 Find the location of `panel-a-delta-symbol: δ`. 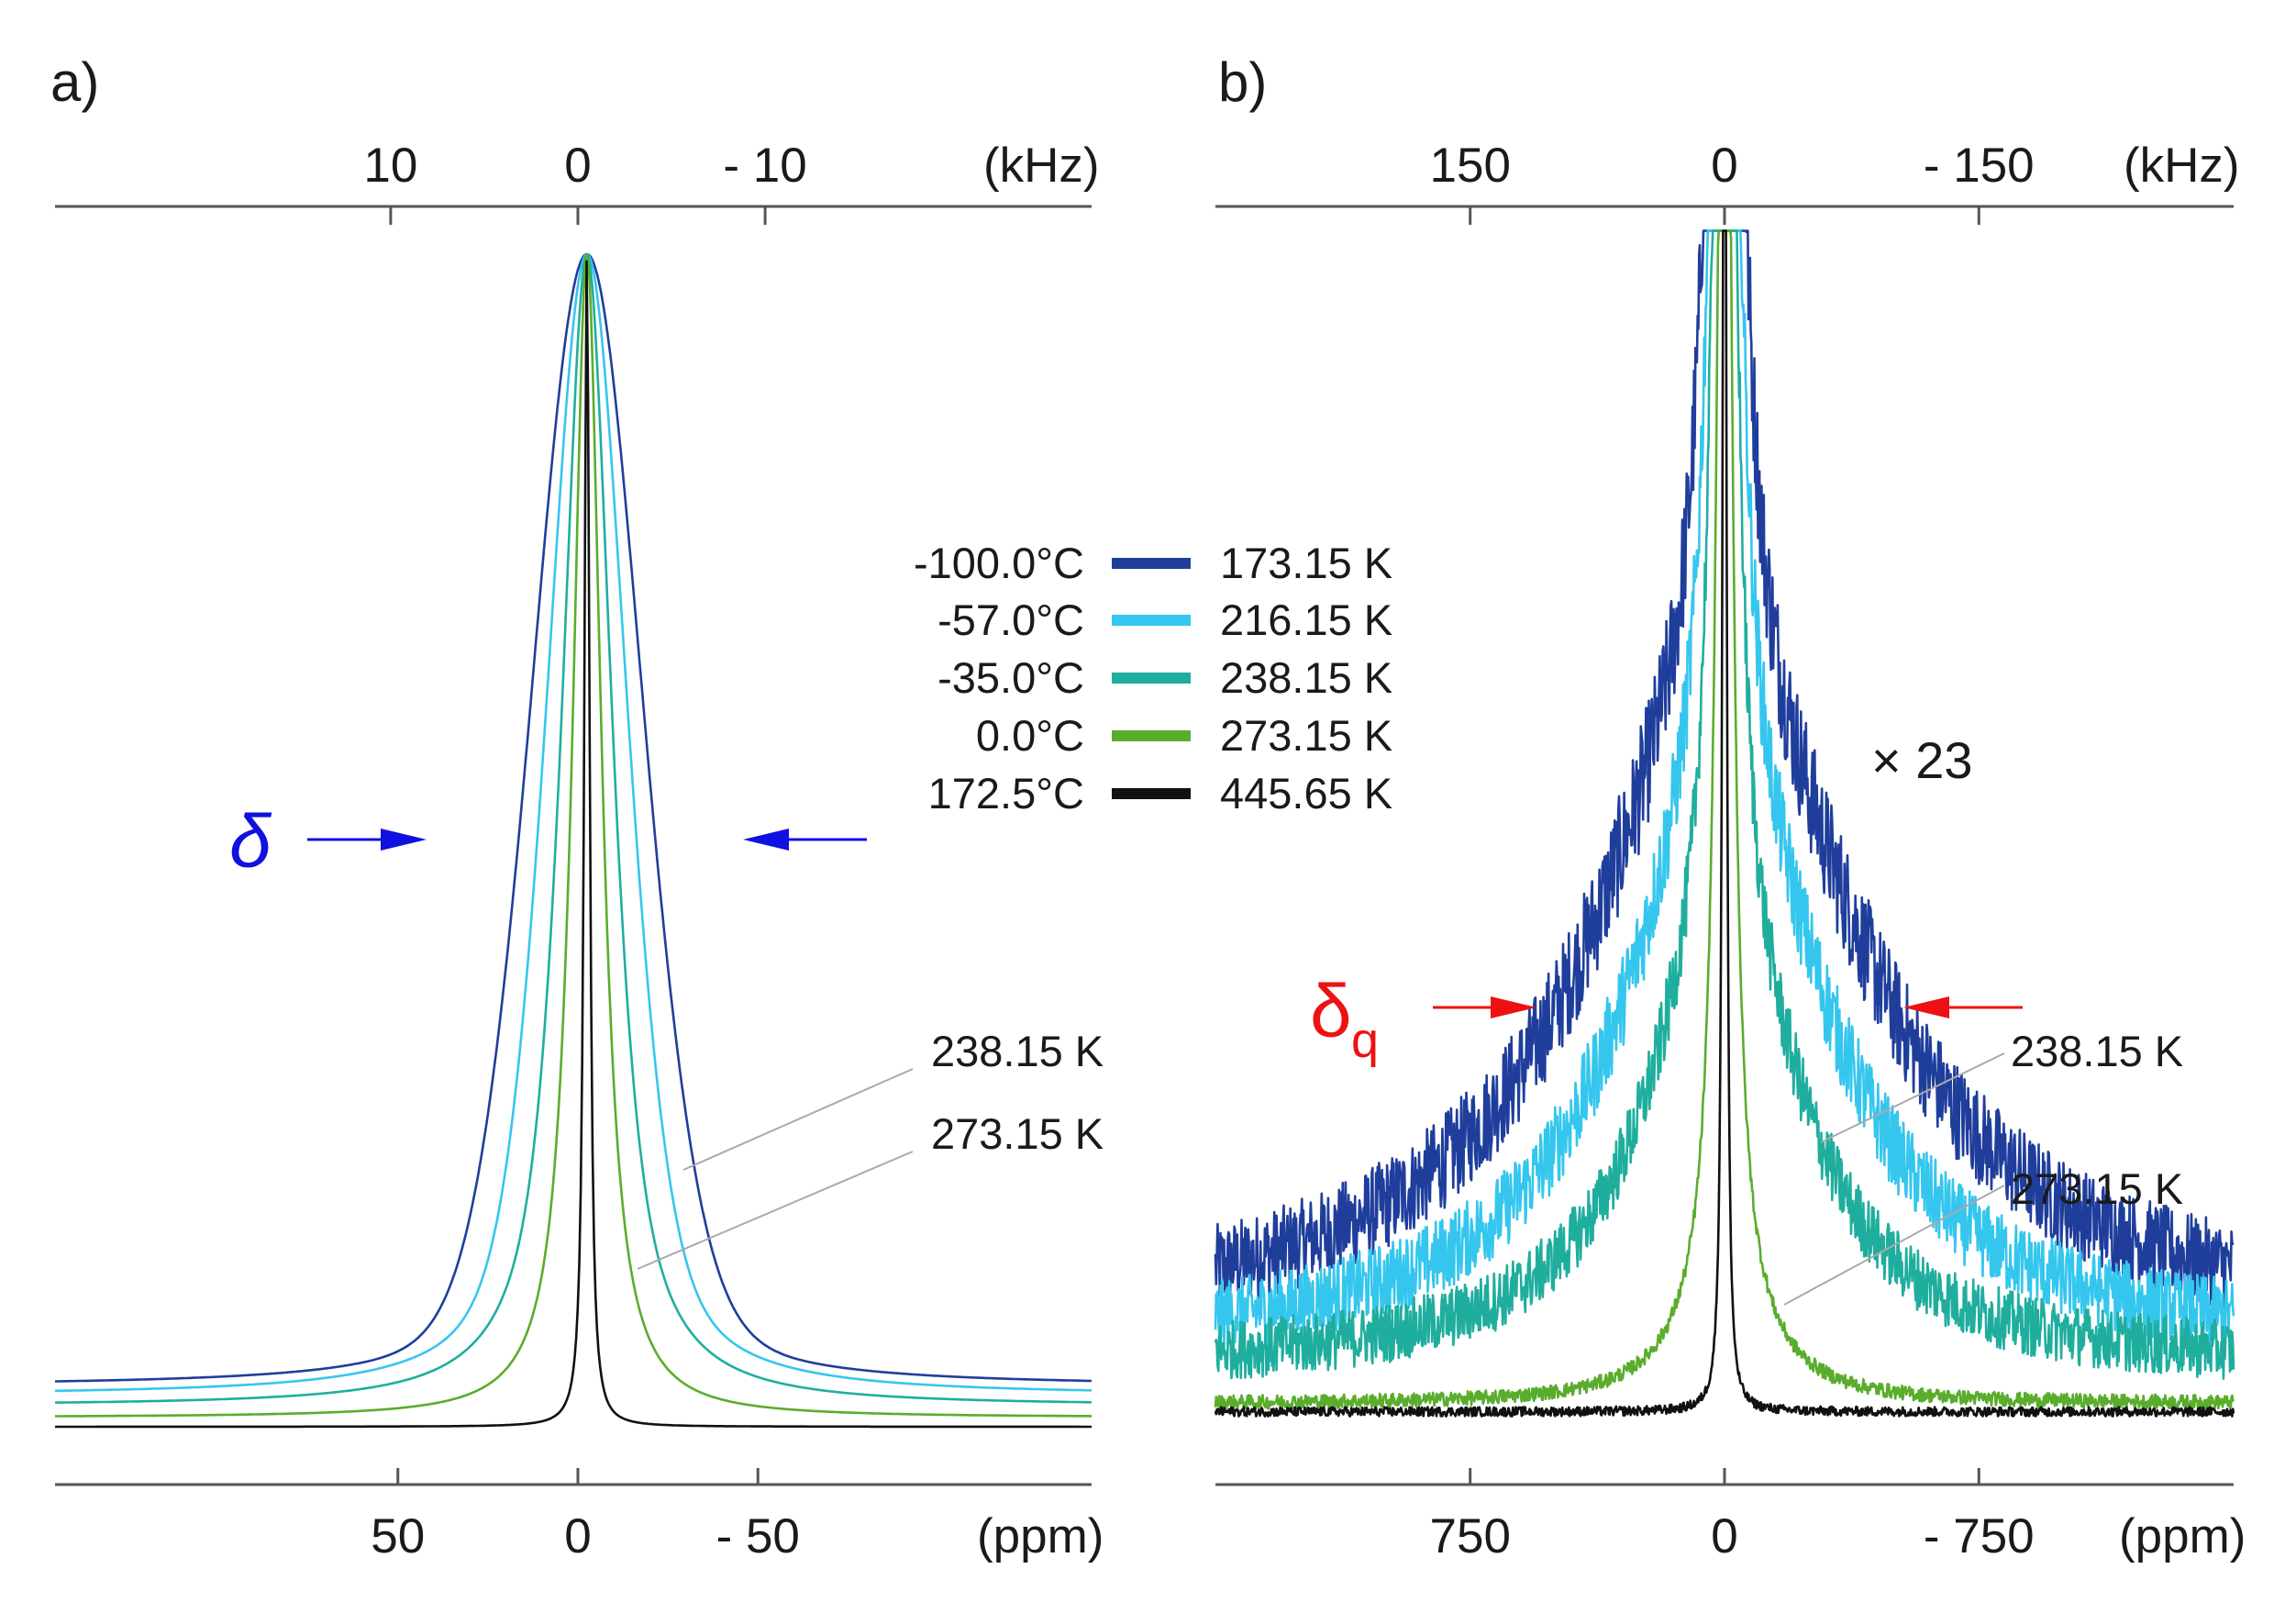

panel-a-delta-symbol: δ is located at coordinates (250, 842).